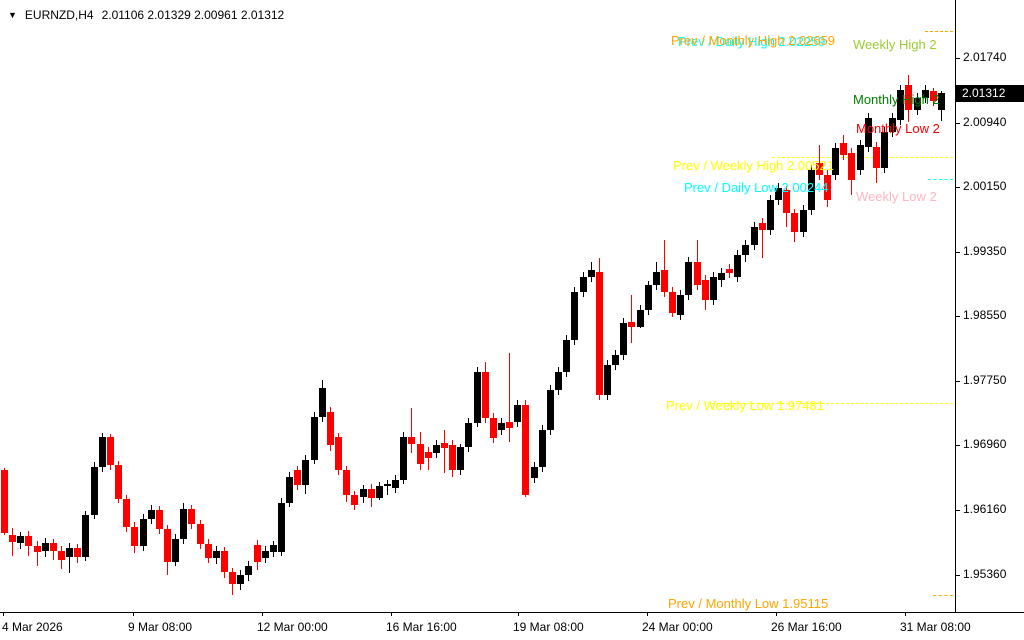 This screenshot has height=640, width=1024. Describe the element at coordinates (990, 93) in the screenshot. I see `current-price-badge: 2.01312` at that location.